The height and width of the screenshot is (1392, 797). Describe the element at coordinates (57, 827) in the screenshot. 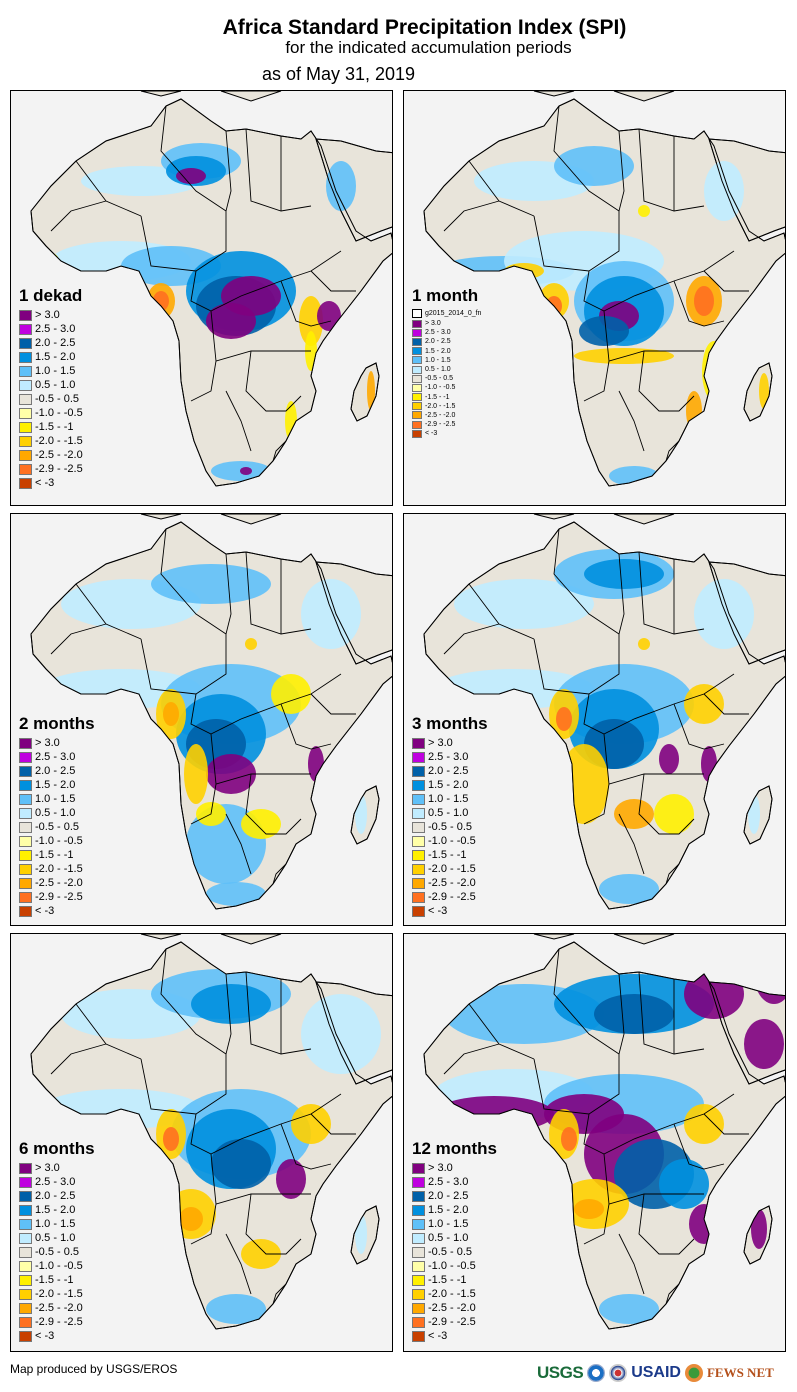

I see `legend-label: -0.5 - 0.5` at that location.